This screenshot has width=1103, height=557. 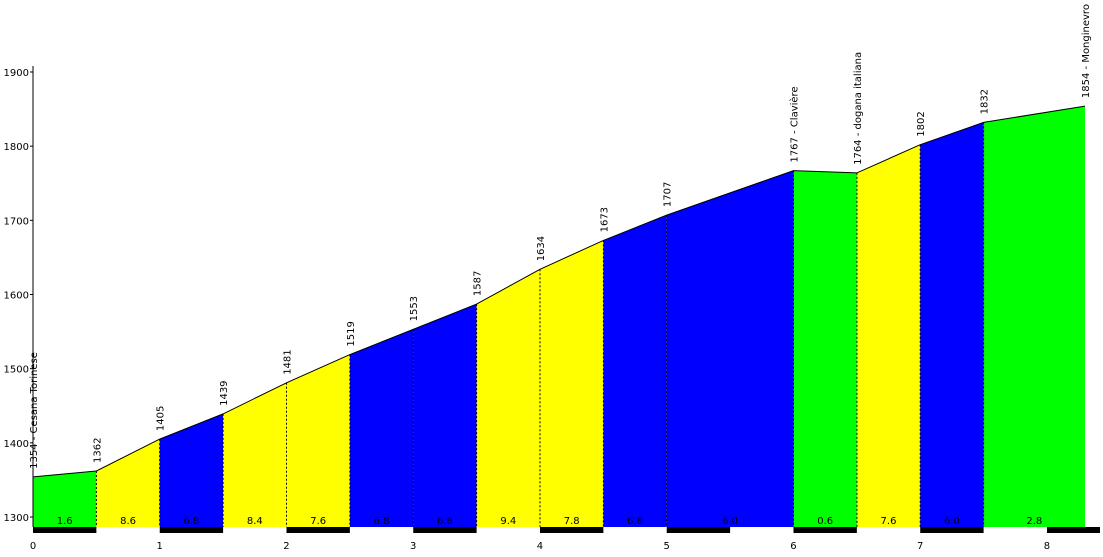 What do you see at coordinates (16, 221) in the screenshot?
I see `y-tick-label: 1700` at bounding box center [16, 221].